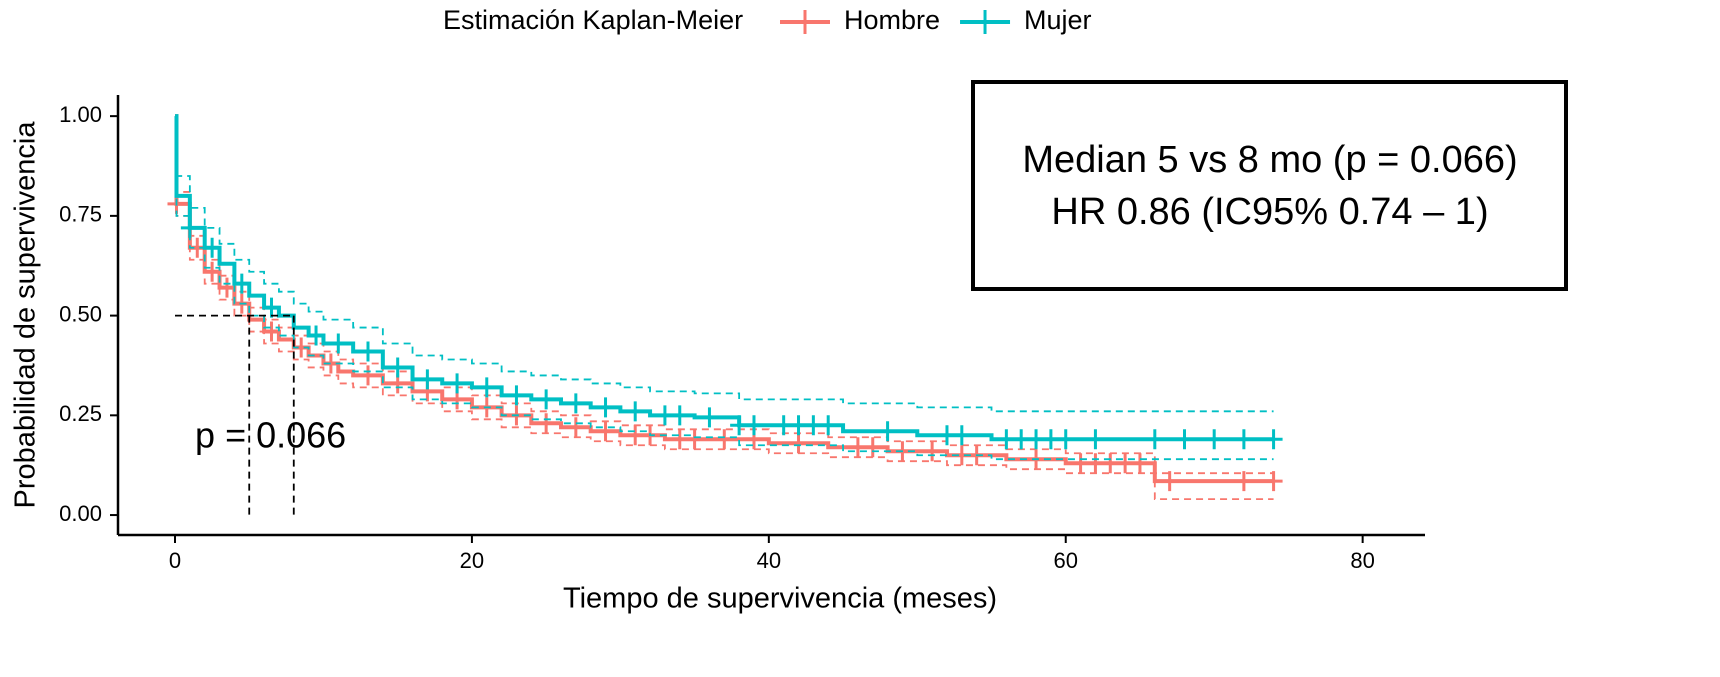  I want to click on stats-line: Median 5 vs 8 mo (p = 0.066), so click(1269, 160).